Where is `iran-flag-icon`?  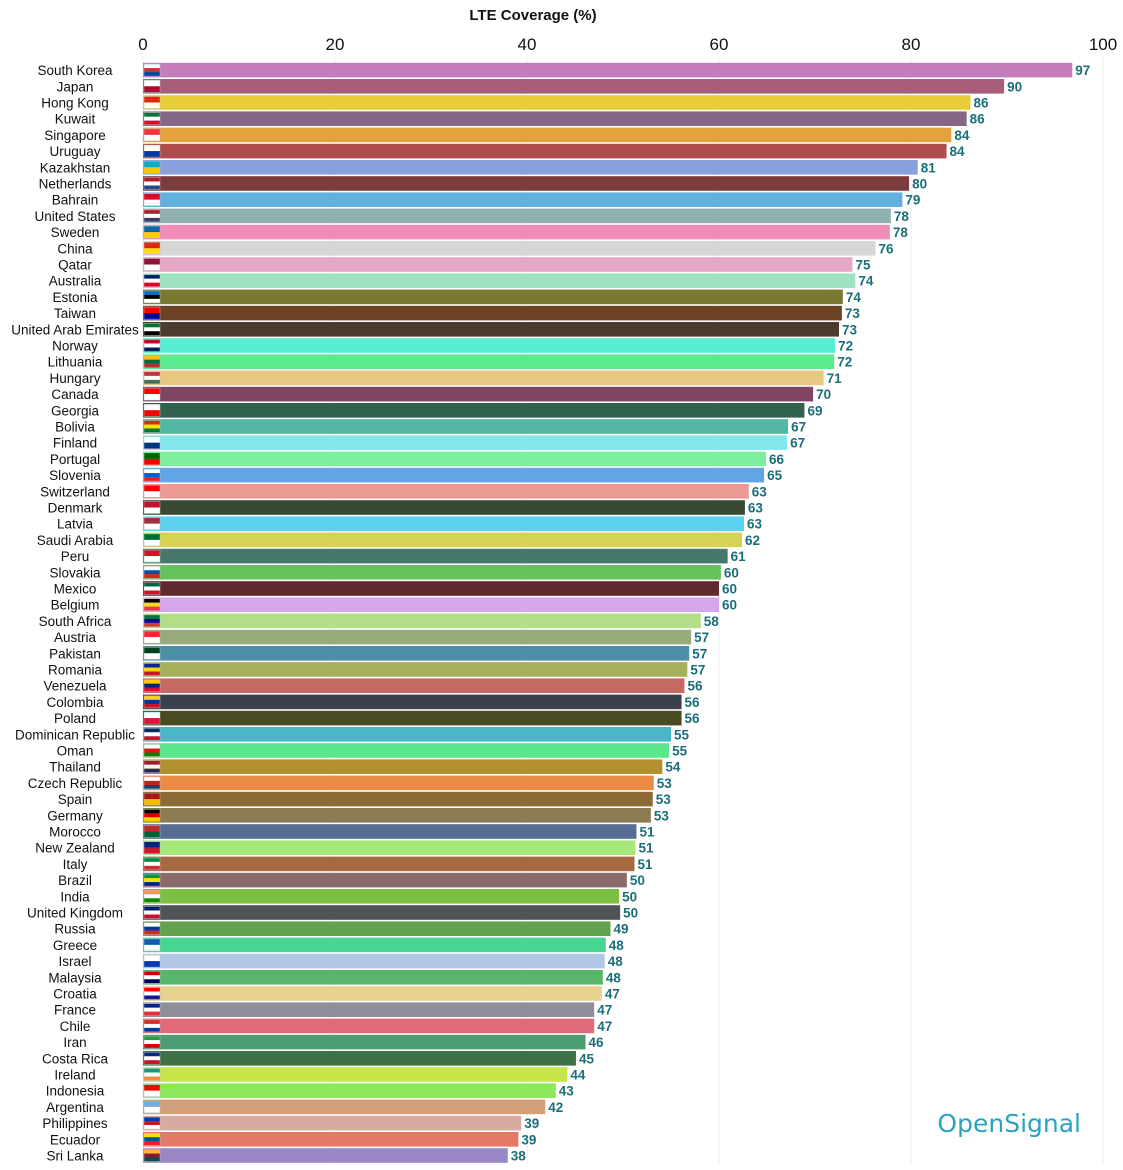
iran-flag-icon is located at coordinates (152, 1042).